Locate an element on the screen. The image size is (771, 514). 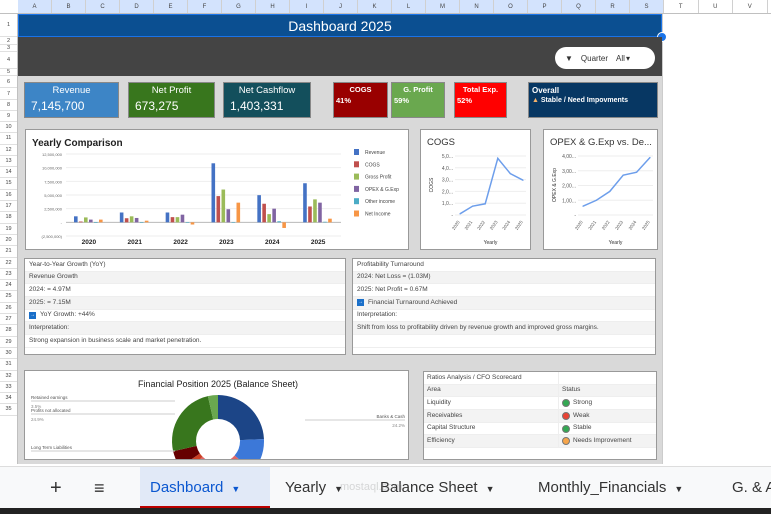
x-tick-label: 2023 is located at coordinates (619, 224).